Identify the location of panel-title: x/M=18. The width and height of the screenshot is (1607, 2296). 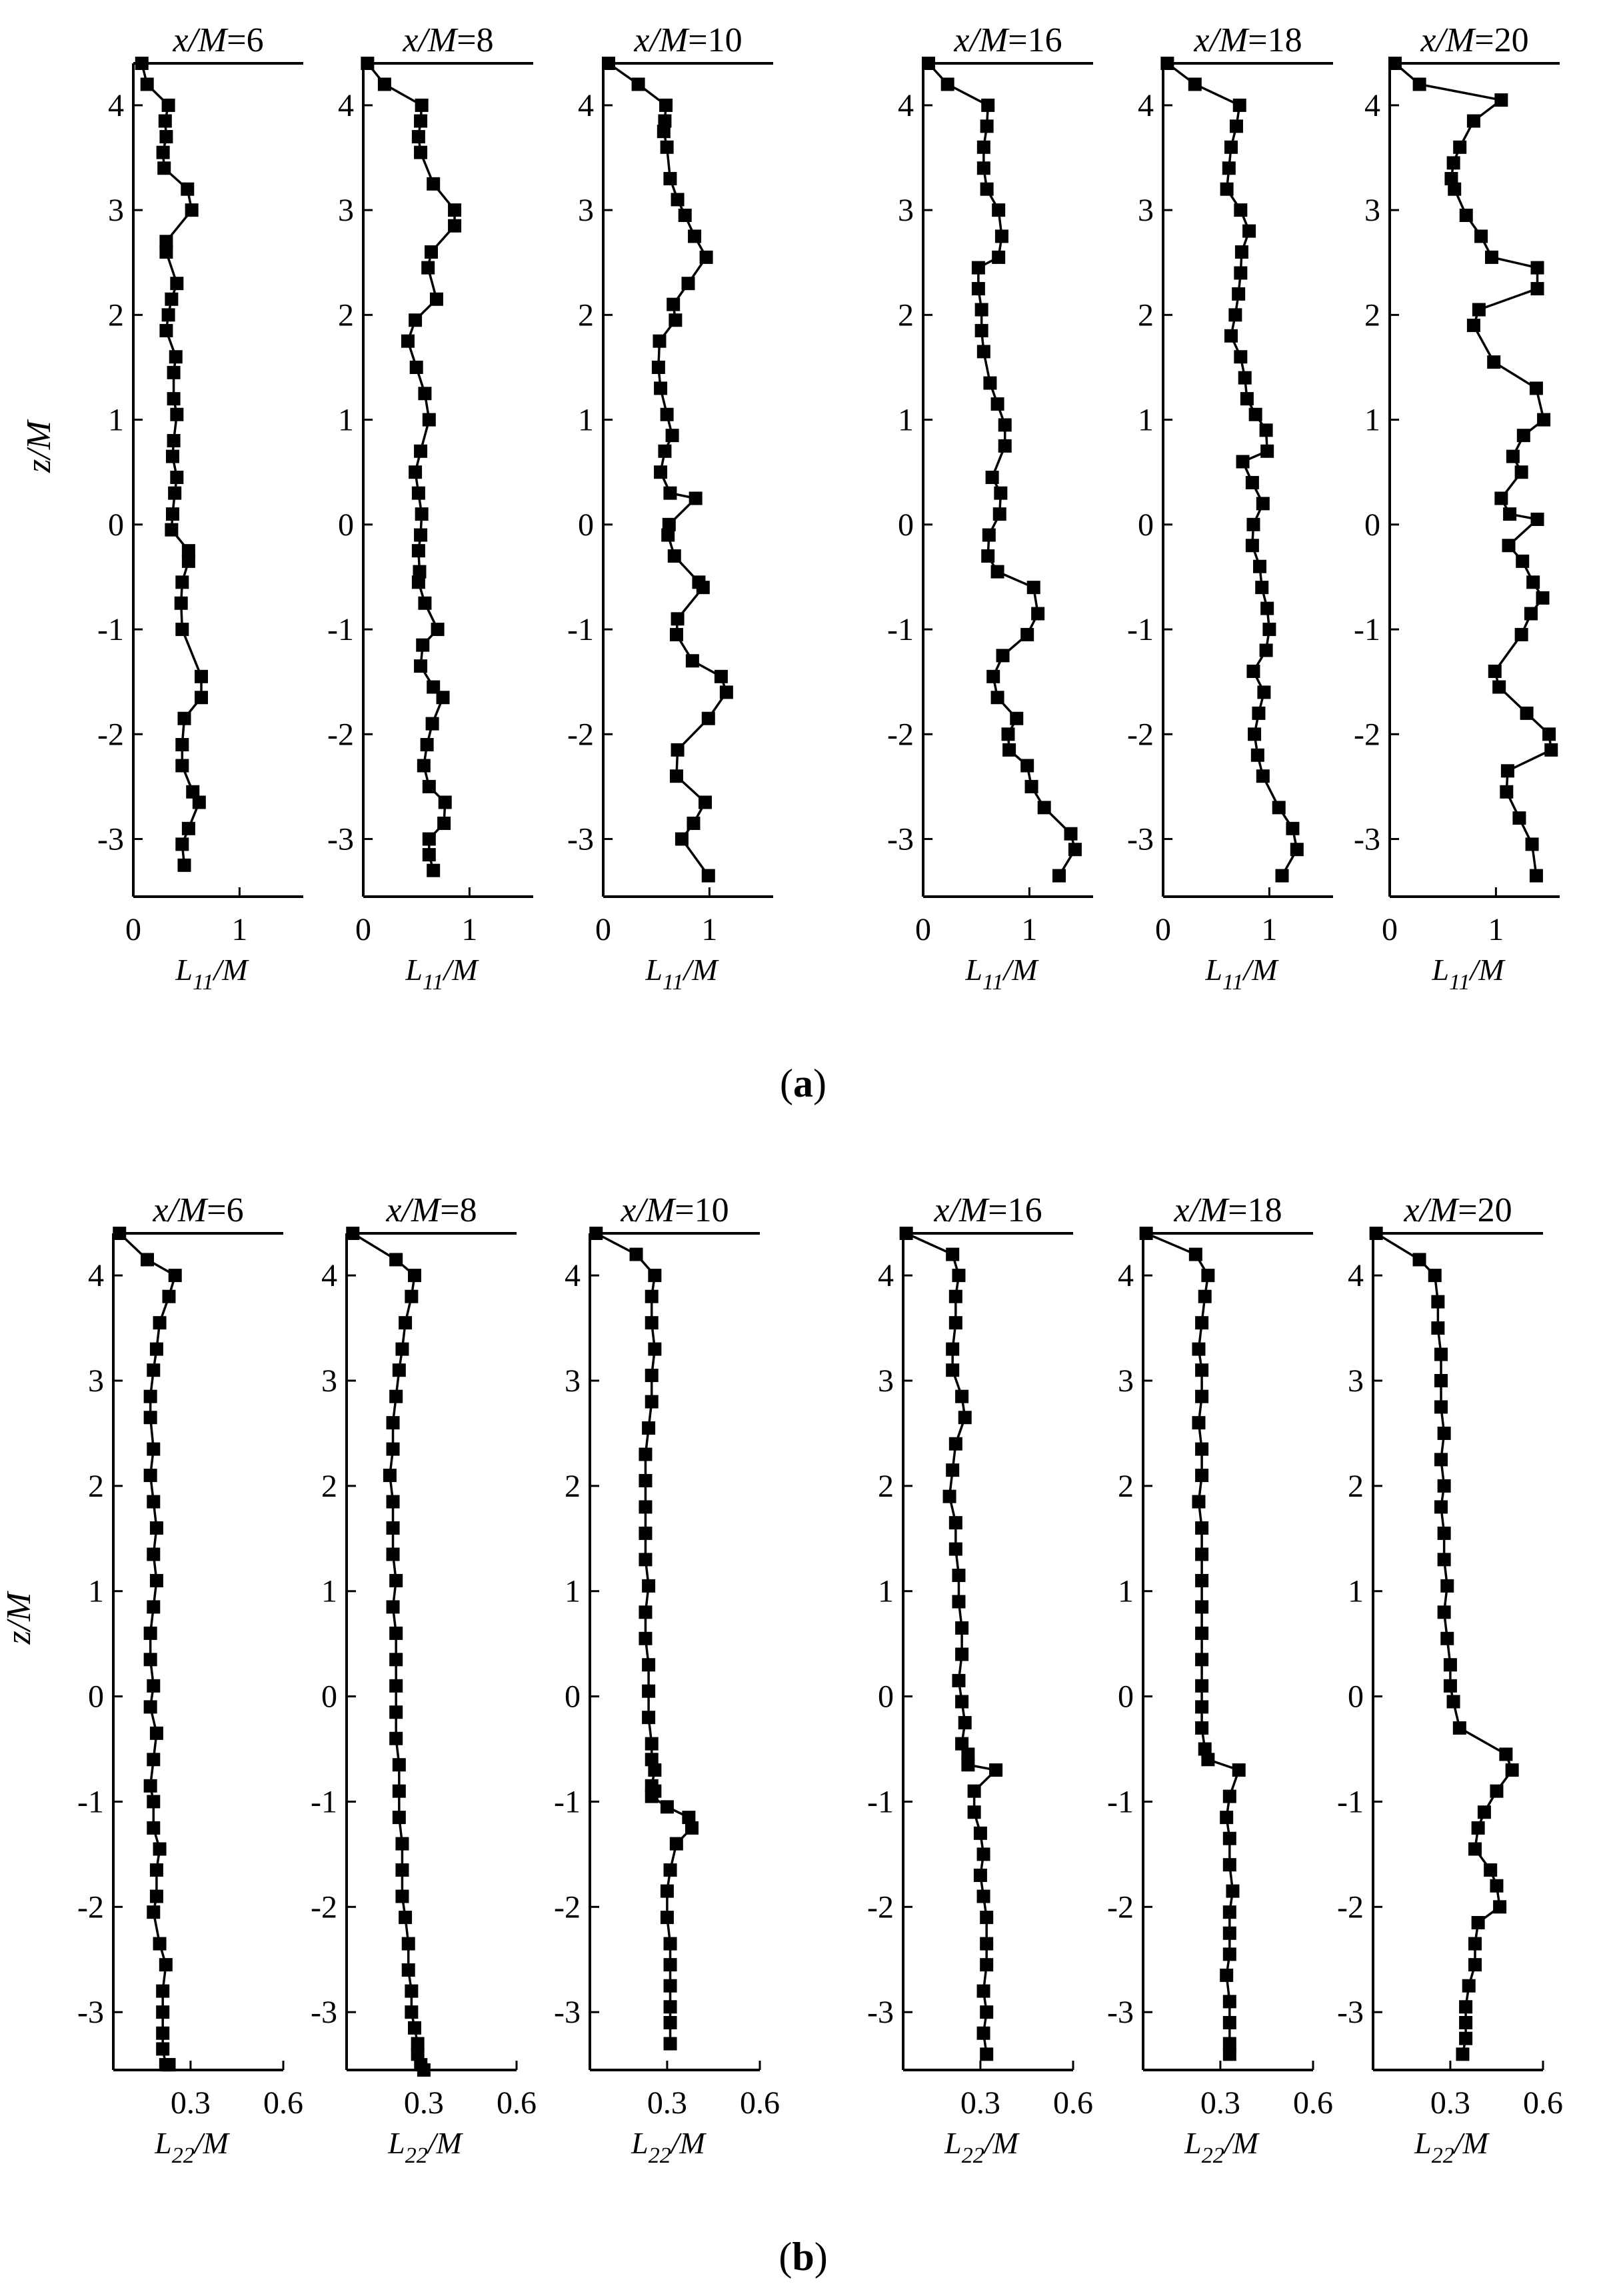
(1227, 1210).